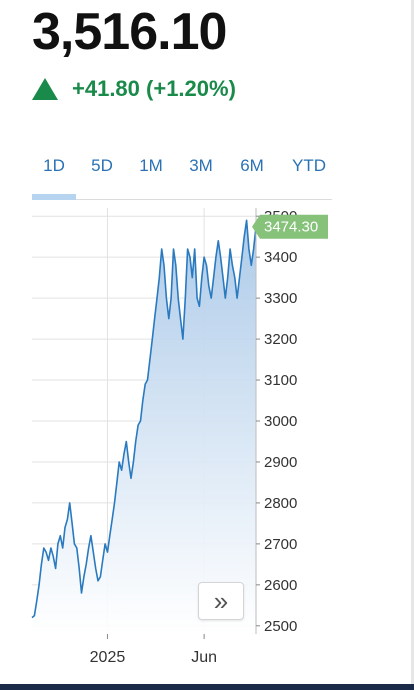  I want to click on x-tick-label: 2025, so click(108, 657).